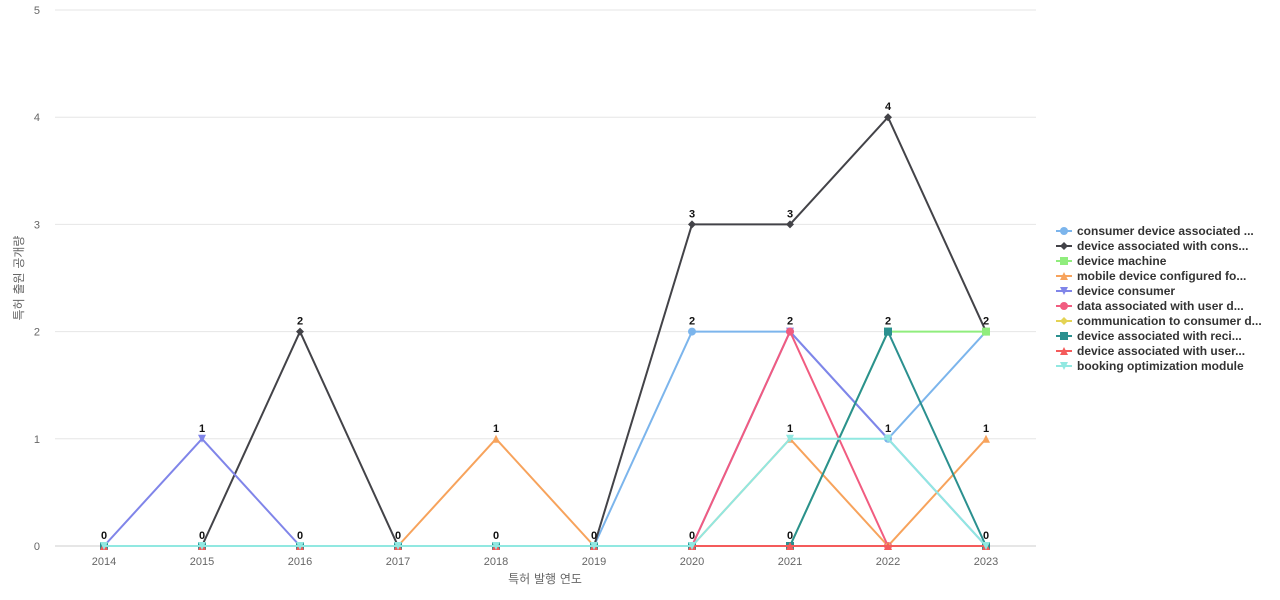 This screenshot has height=600, width=1280. Describe the element at coordinates (1159, 290) in the screenshot. I see `legend-item-5: device consumer` at that location.